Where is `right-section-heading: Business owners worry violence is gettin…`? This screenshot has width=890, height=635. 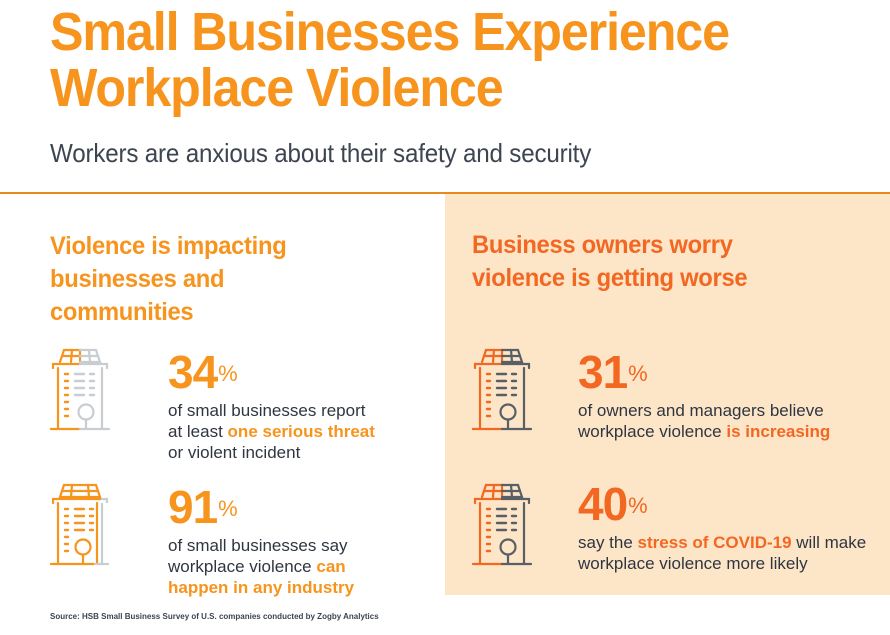 right-section-heading: Business owners worry violence is gettin… is located at coordinates (610, 261).